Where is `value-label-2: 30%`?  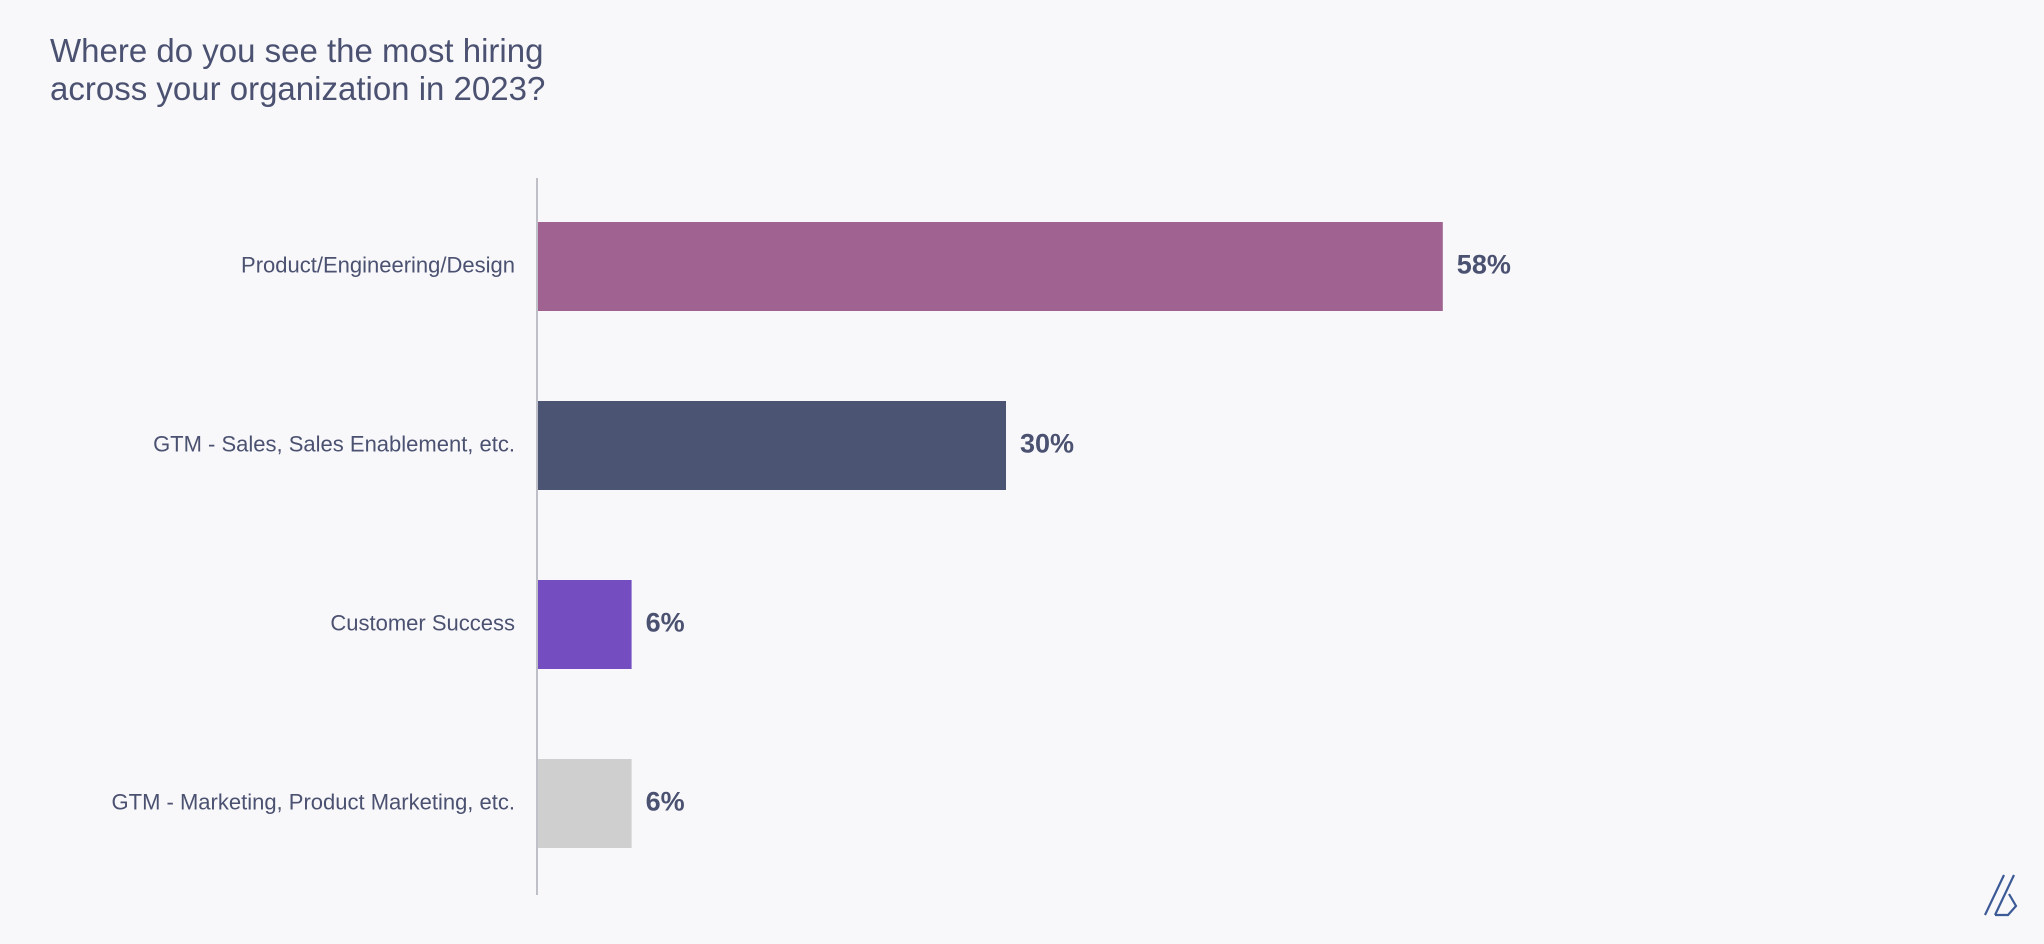 value-label-2: 30% is located at coordinates (1047, 444).